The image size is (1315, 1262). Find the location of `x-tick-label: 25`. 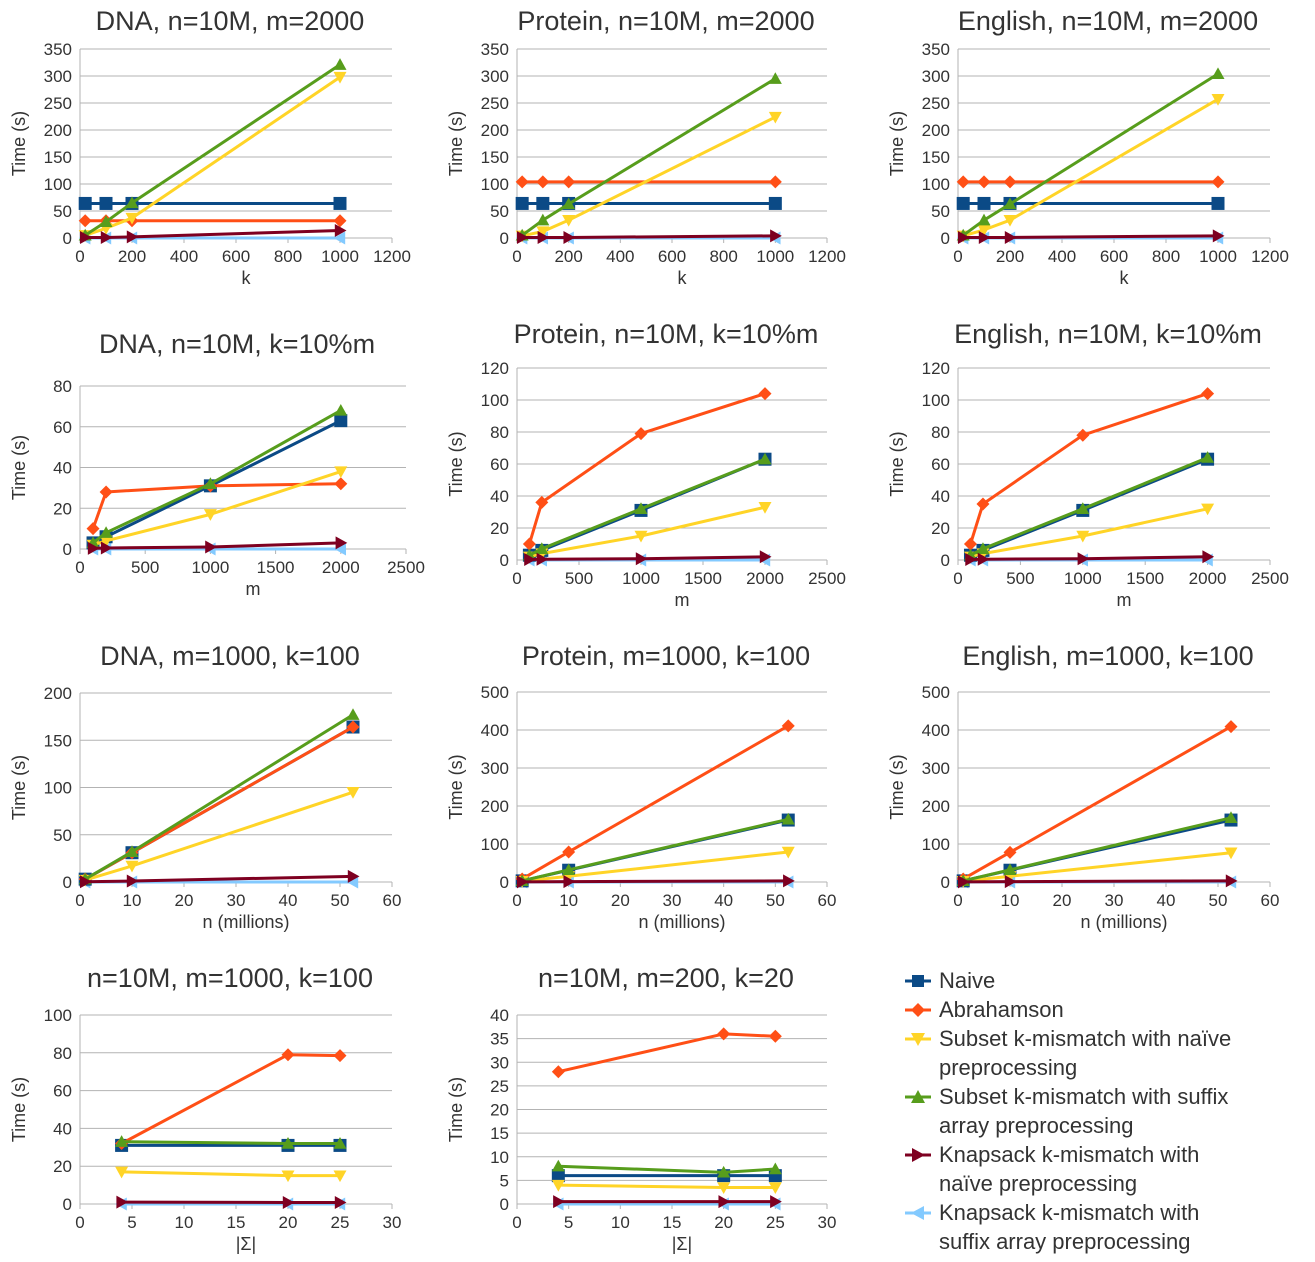

x-tick-label: 25 is located at coordinates (340, 1222).